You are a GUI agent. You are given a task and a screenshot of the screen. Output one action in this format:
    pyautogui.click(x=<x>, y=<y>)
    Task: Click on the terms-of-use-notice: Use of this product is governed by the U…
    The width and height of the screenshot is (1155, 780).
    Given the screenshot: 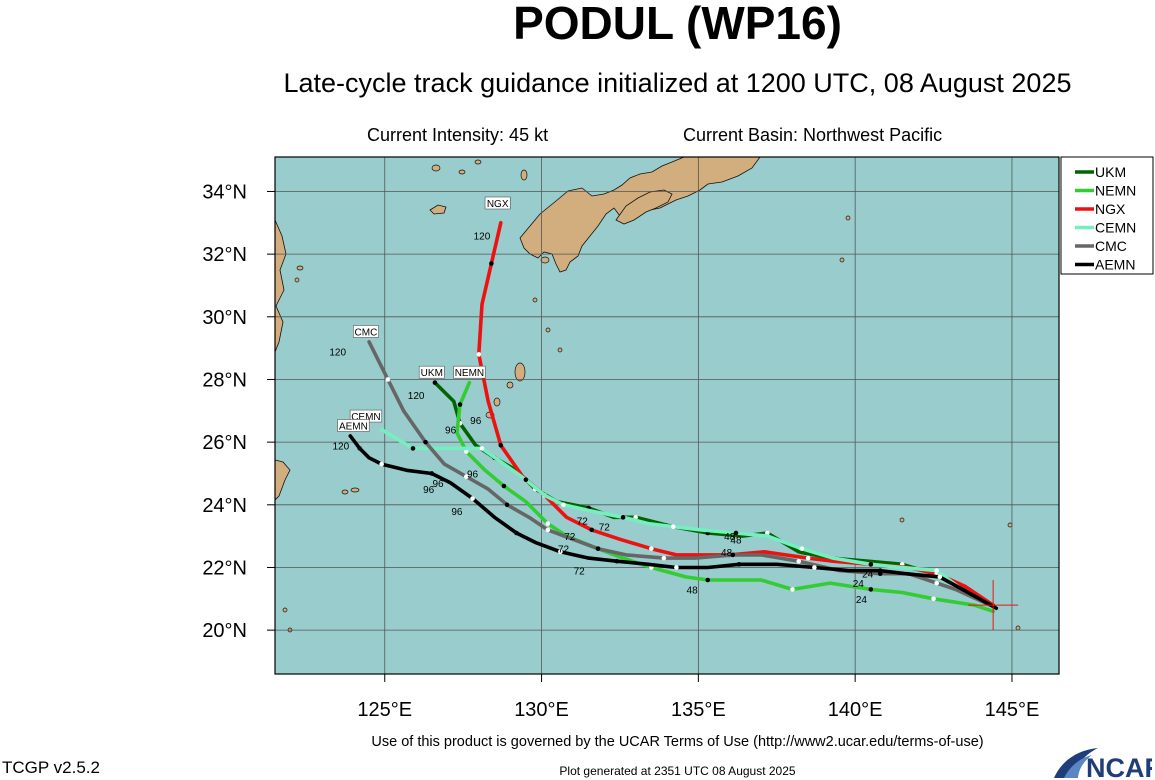 What is the action you would take?
    pyautogui.click(x=677, y=742)
    